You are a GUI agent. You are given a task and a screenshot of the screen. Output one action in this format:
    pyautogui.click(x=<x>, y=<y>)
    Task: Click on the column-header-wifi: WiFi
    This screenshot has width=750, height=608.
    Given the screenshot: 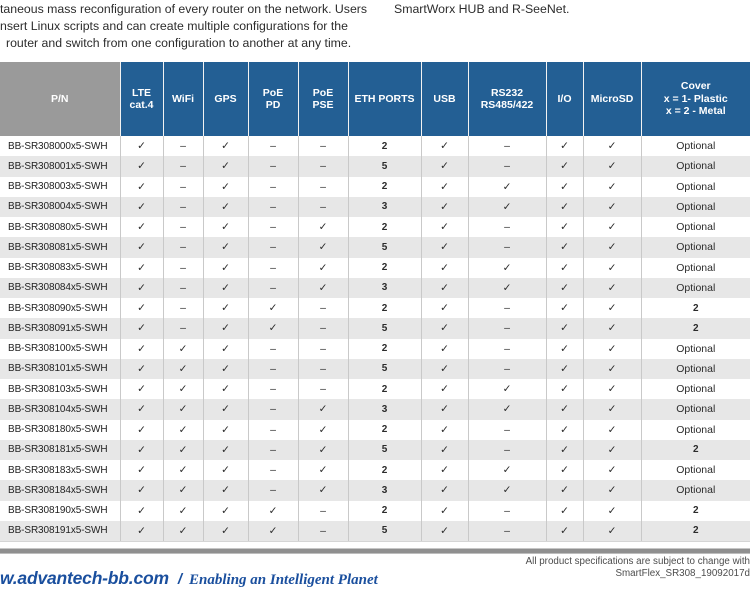 What is the action you would take?
    pyautogui.click(x=183, y=99)
    